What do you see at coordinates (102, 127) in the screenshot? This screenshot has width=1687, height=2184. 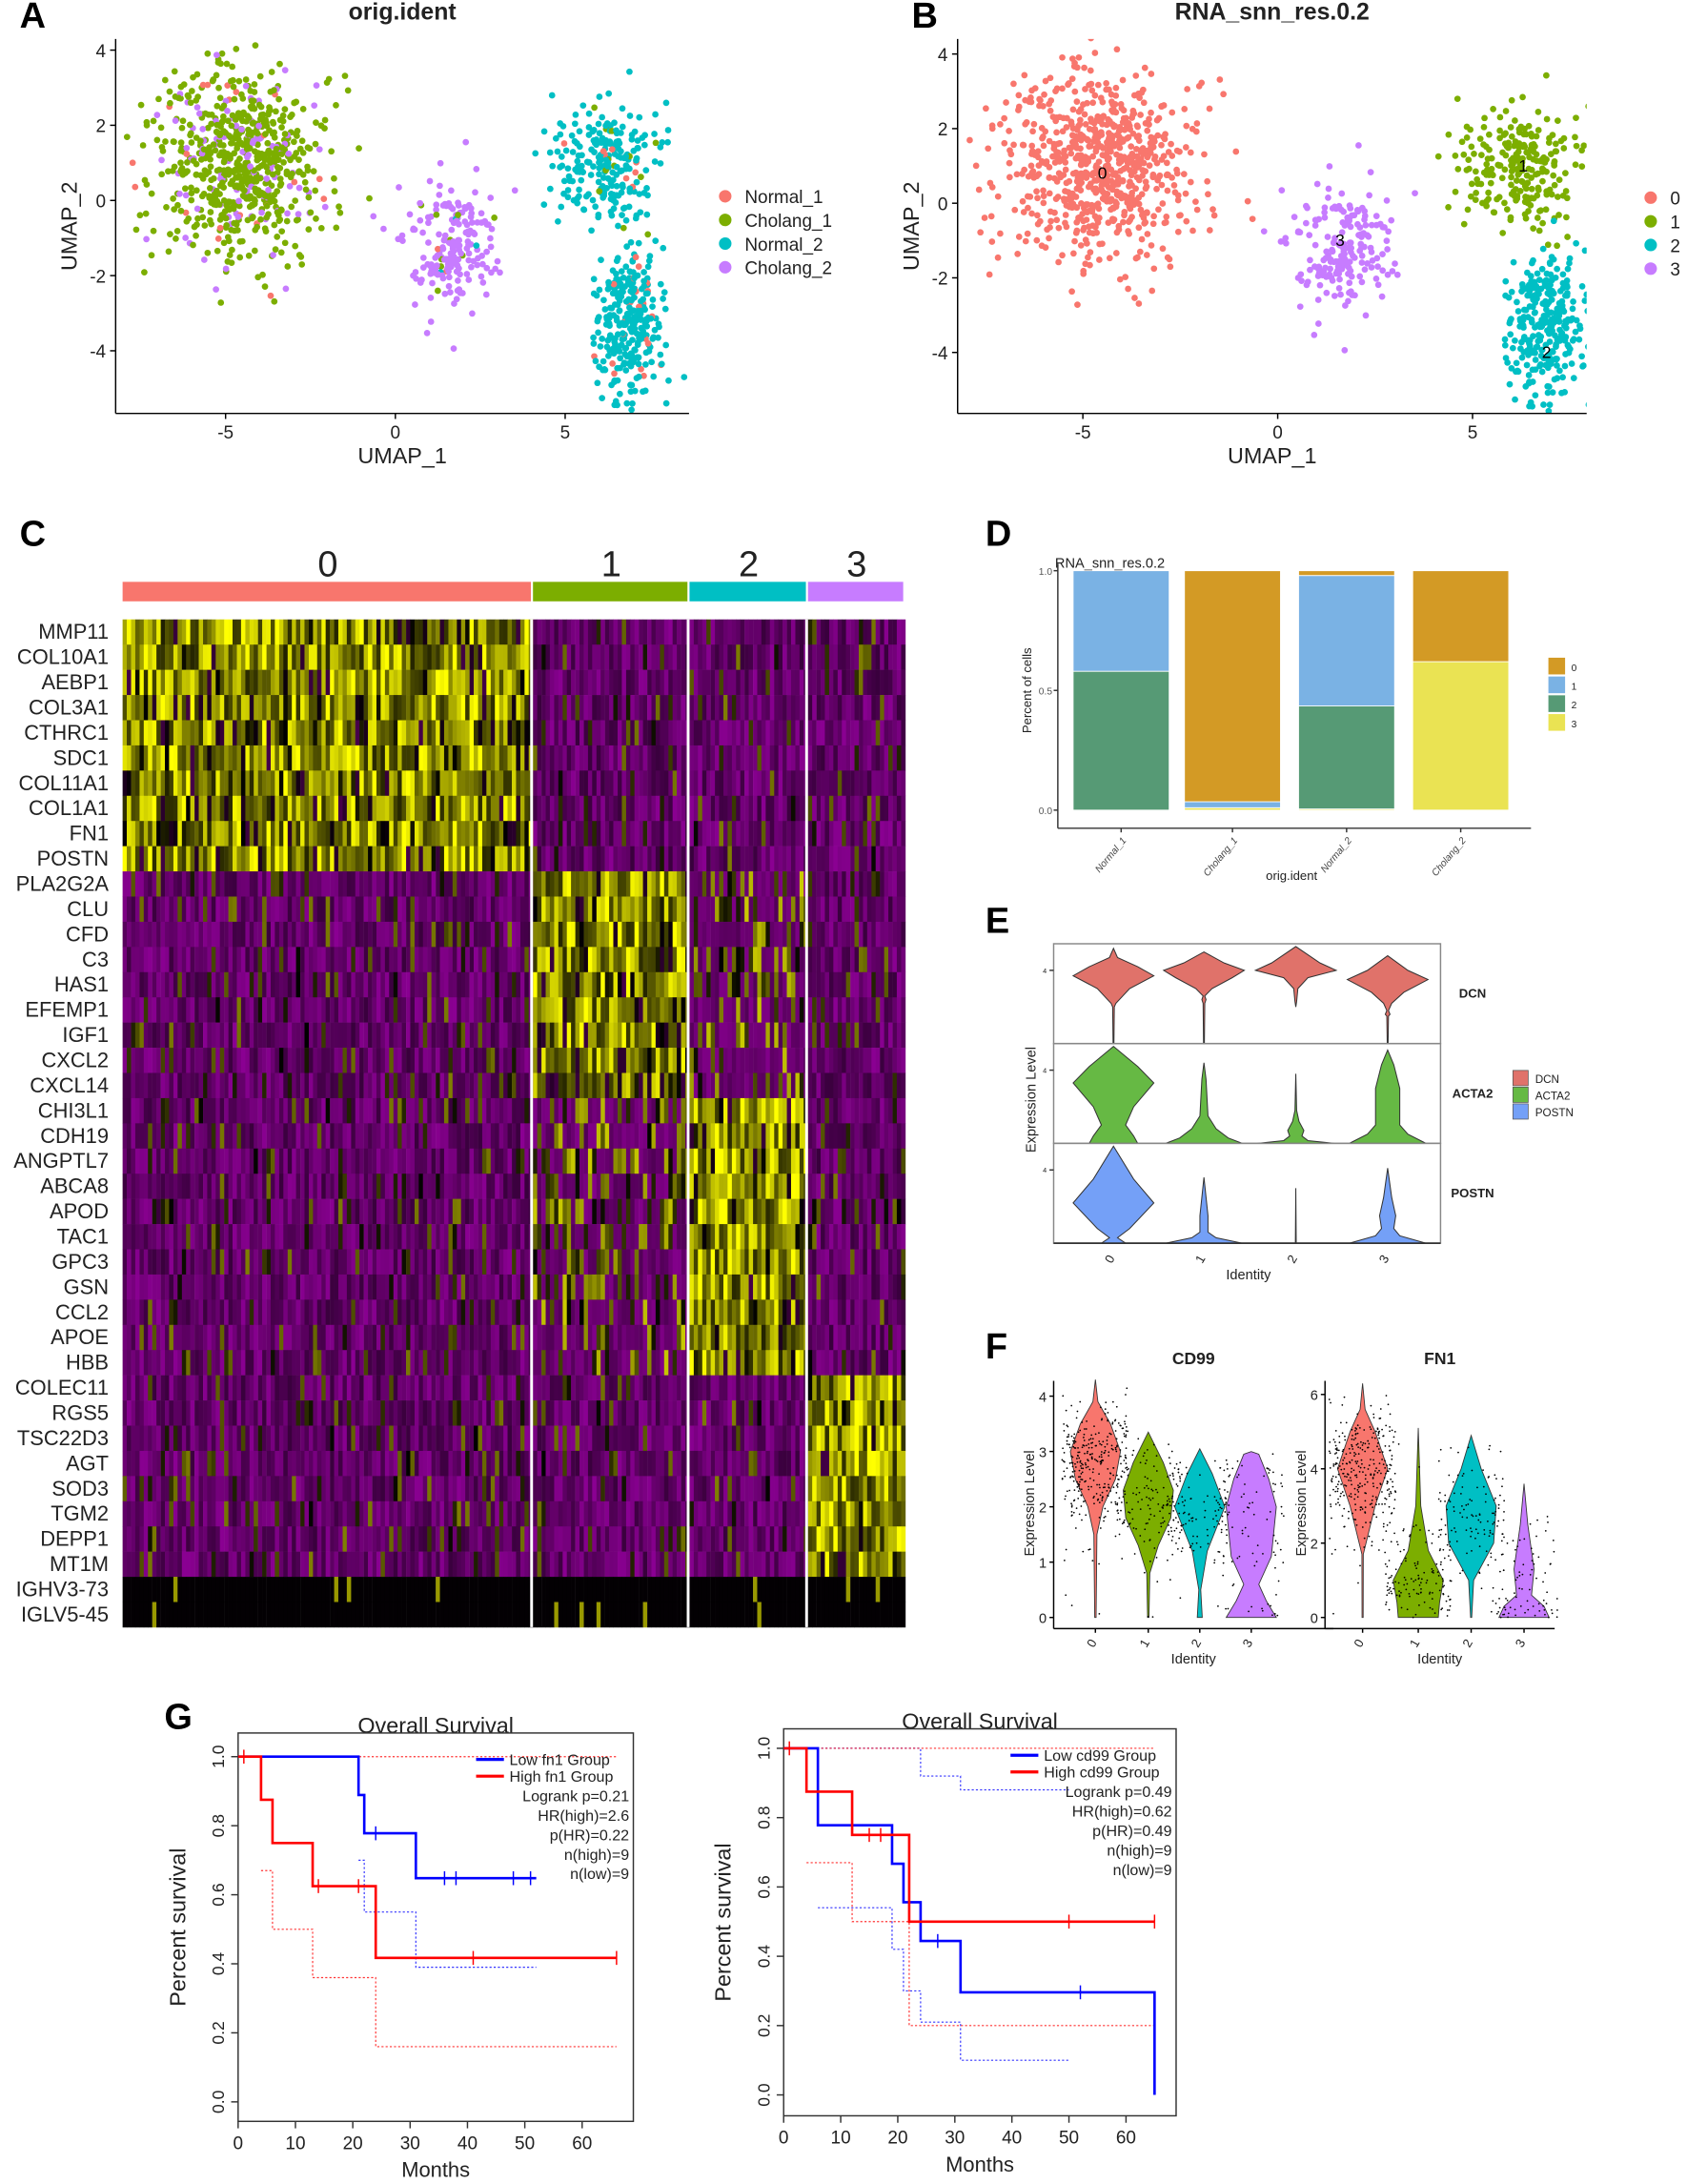 I see `y-tick-label: 2` at bounding box center [102, 127].